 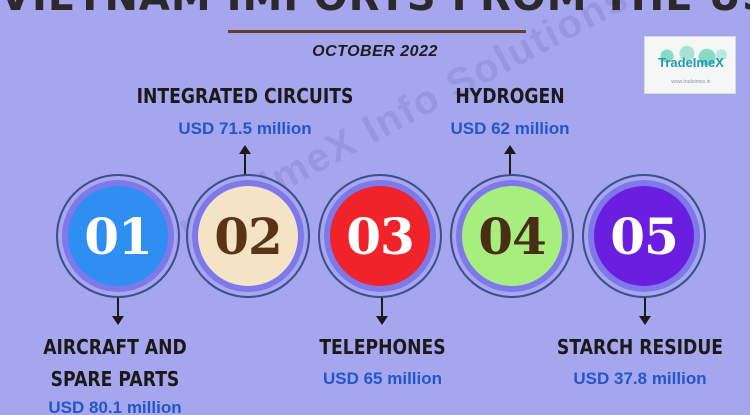 I want to click on logo-tagline: www.tradeimex.in, so click(x=691, y=82).